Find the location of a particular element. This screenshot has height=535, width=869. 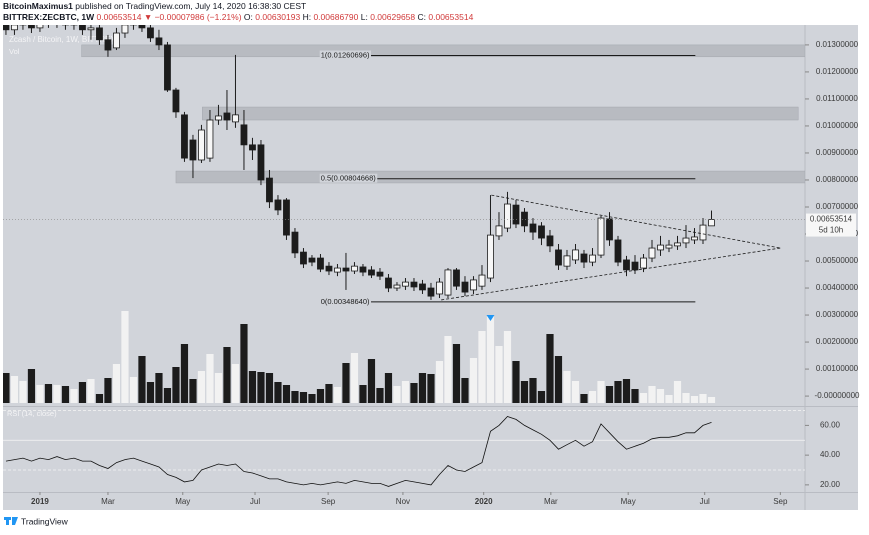

fib-label: 1(0.01260696) is located at coordinates (345, 55).